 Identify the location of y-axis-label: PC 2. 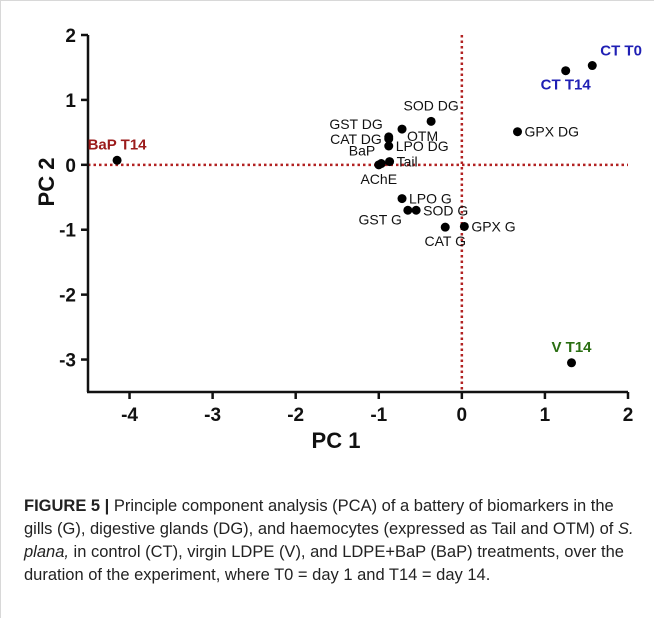
(46, 182).